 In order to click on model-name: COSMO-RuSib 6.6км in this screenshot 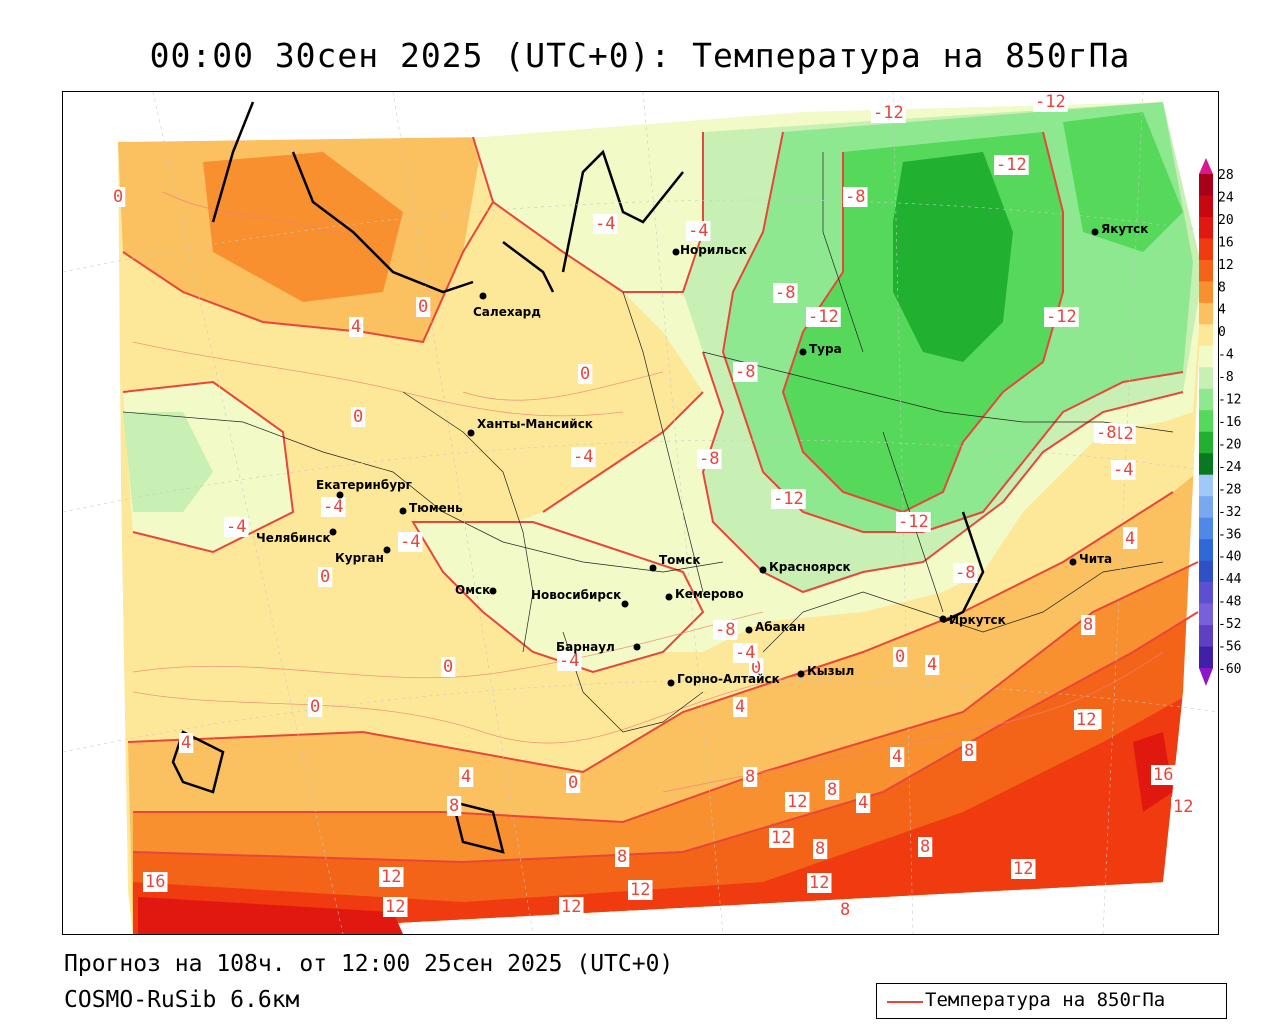, I will do `click(182, 1000)`.